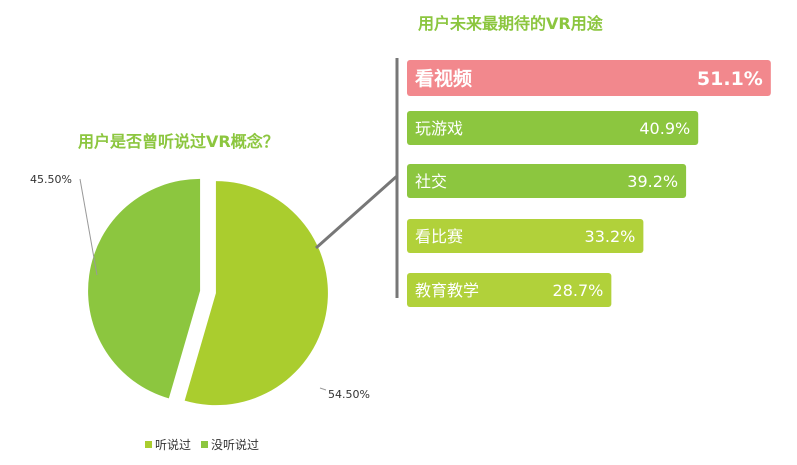  I want to click on pie-slice-heard, so click(256, 293).